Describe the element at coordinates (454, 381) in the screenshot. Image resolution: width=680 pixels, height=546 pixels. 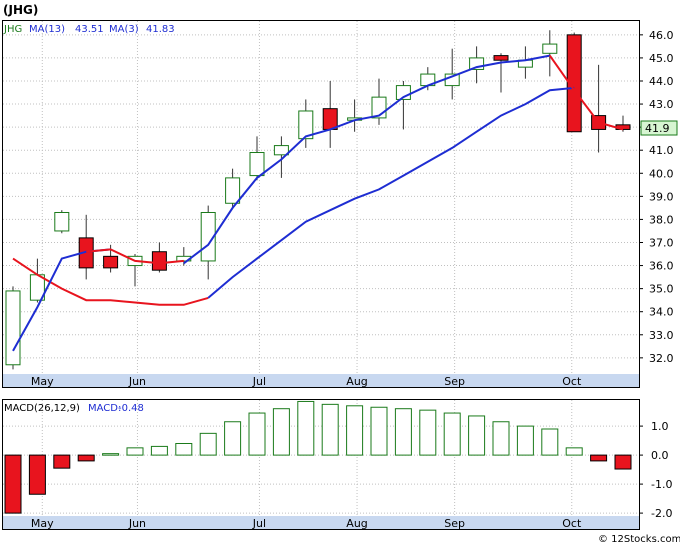
I see `price-x-tick-label: Sep` at that location.